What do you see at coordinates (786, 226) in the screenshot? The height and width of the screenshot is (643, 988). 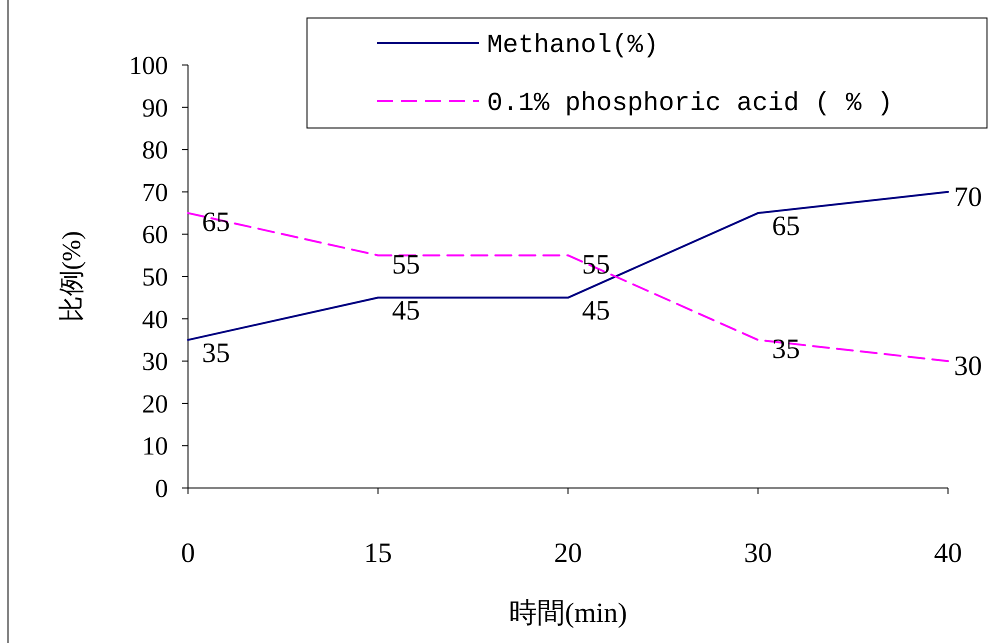 I see `data-label: 65` at bounding box center [786, 226].